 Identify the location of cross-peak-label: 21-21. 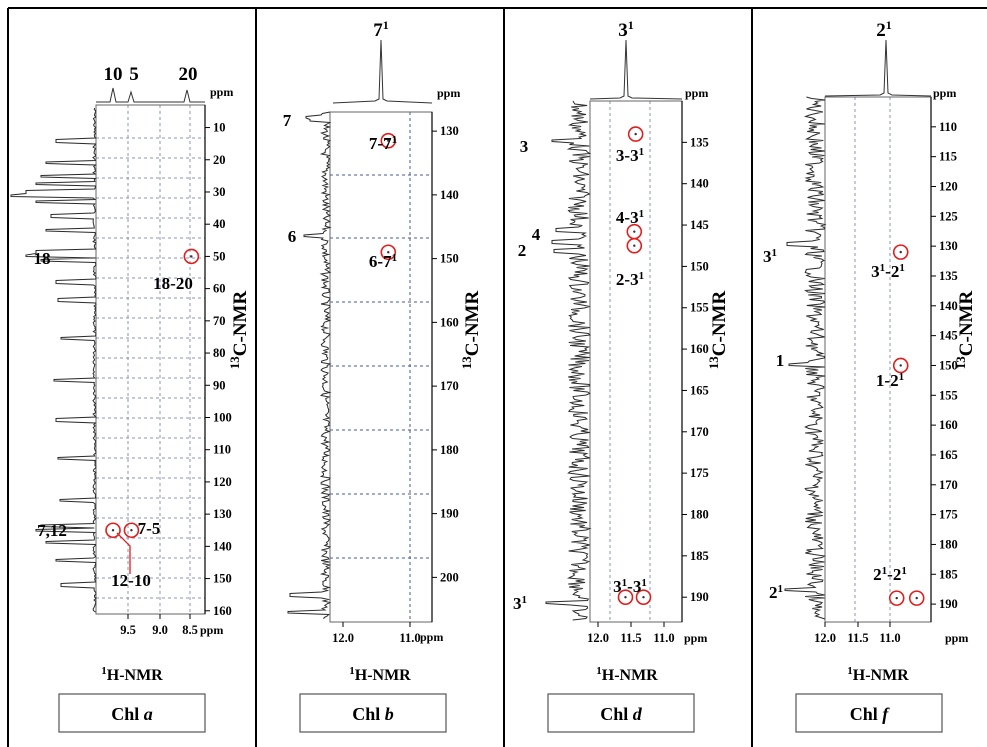
(890, 574).